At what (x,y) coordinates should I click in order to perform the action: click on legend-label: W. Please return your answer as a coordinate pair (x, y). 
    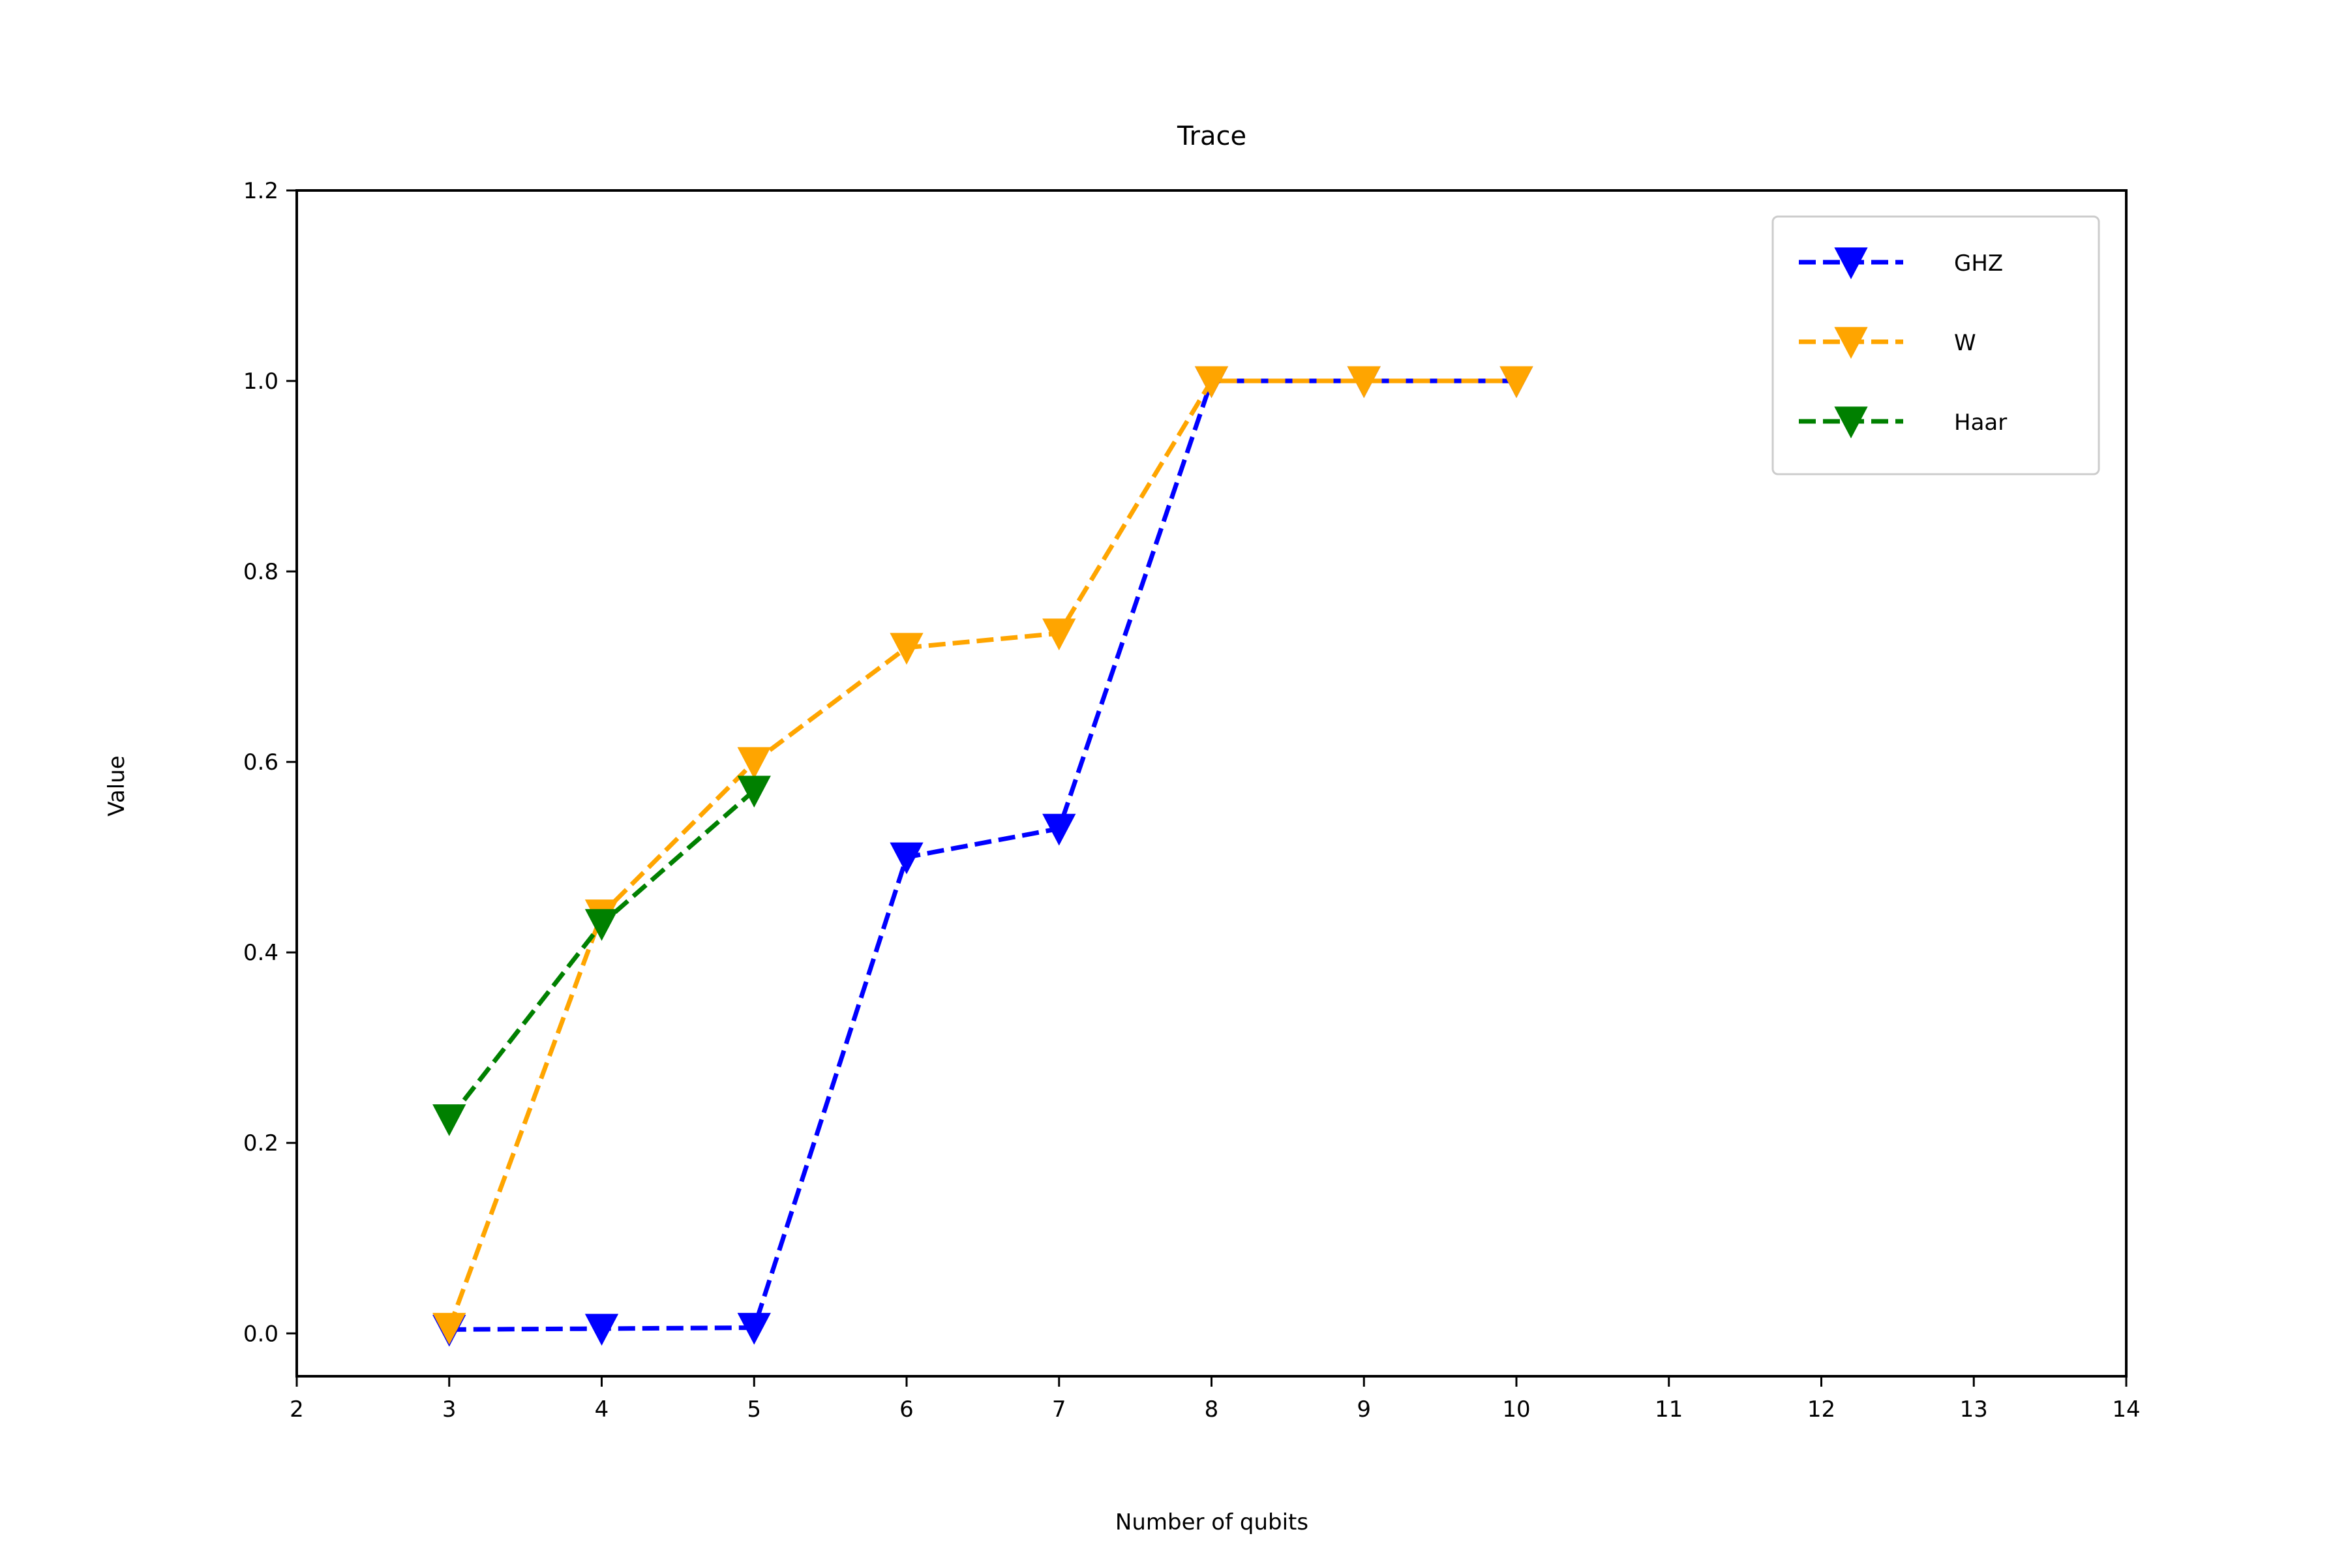
    Looking at the image, I should click on (1965, 343).